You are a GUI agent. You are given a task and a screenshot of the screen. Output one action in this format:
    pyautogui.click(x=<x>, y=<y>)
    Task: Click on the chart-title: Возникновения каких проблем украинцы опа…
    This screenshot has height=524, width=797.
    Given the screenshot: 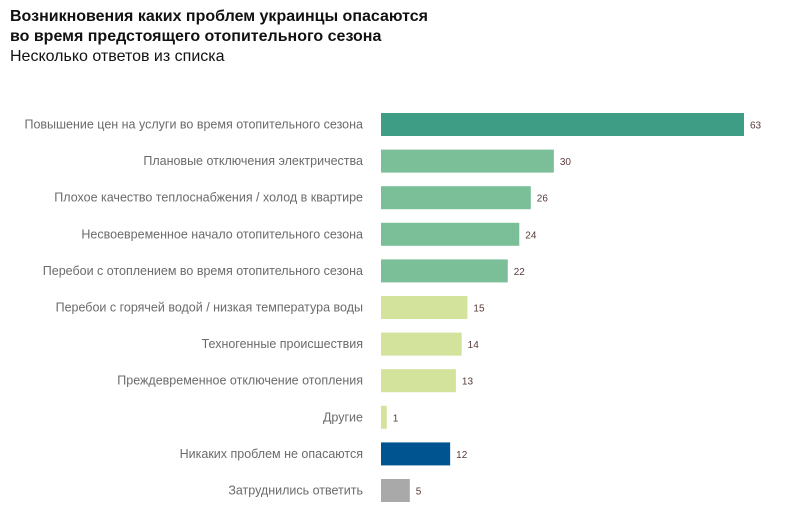 What is the action you would take?
    pyautogui.click(x=219, y=27)
    